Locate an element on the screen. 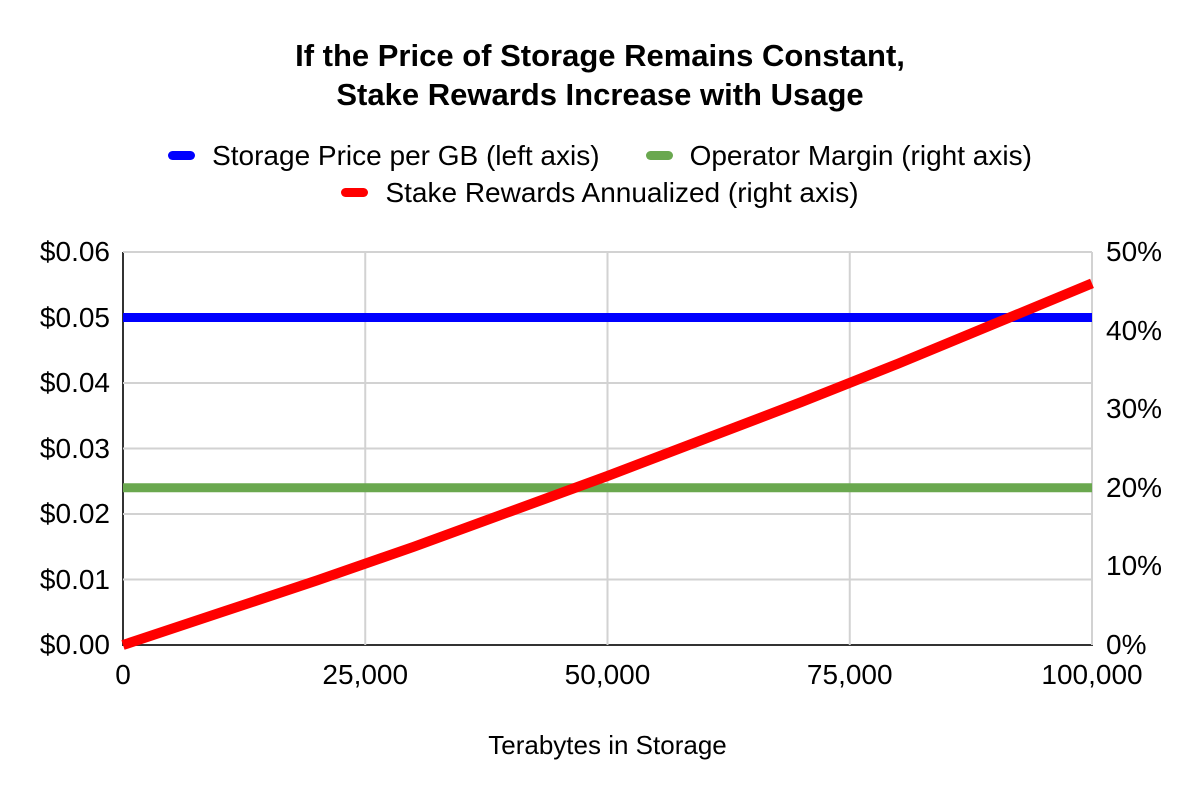 The image size is (1200, 798). right-tick-20: 20% is located at coordinates (1134, 487).